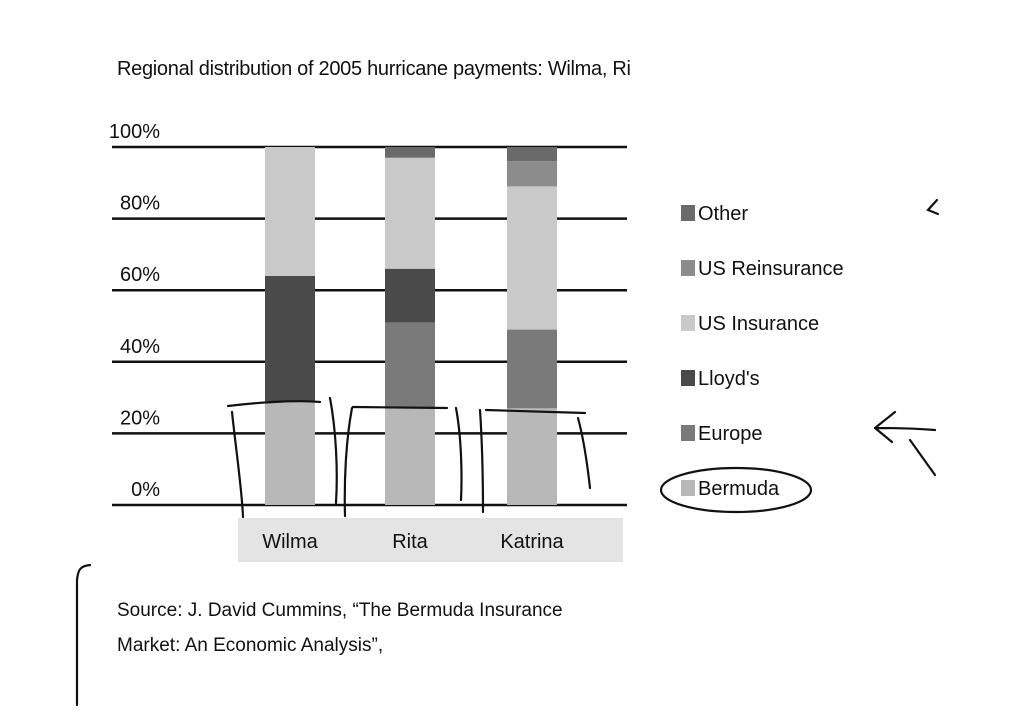  I want to click on annotation-mark, so click(933, 207).